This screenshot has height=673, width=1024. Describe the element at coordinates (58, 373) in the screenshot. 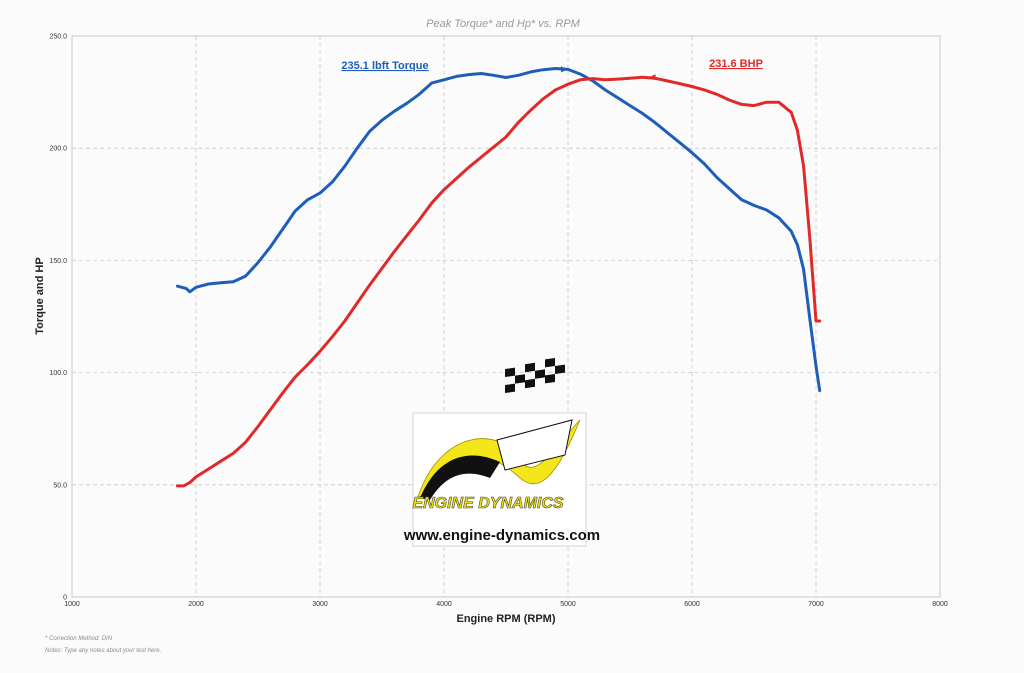

I see `y-tick-label: 100.0` at that location.